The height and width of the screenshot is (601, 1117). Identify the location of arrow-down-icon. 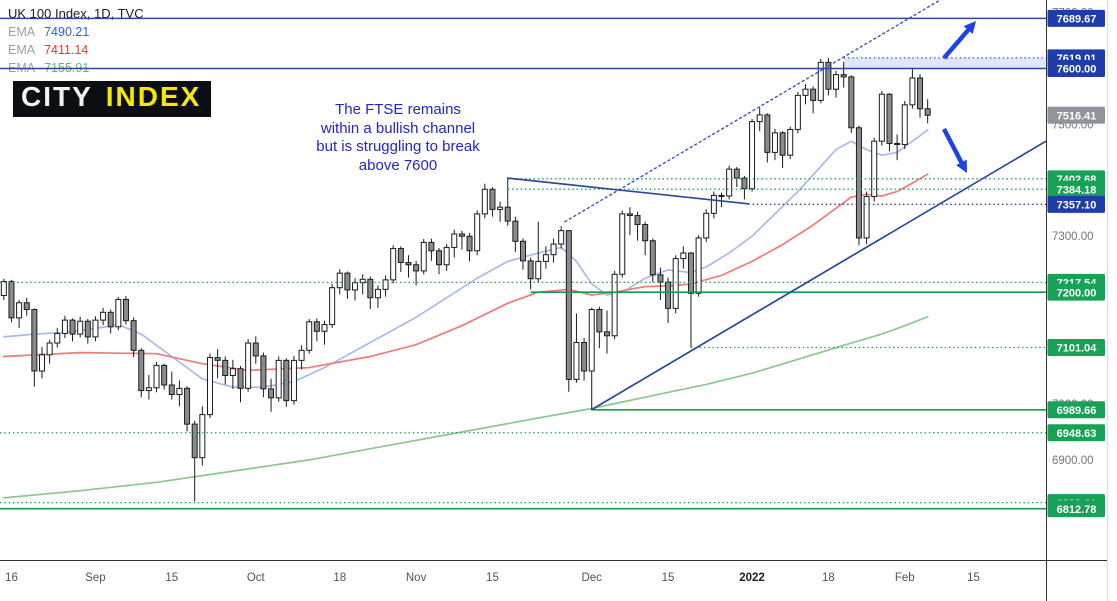
(953, 147).